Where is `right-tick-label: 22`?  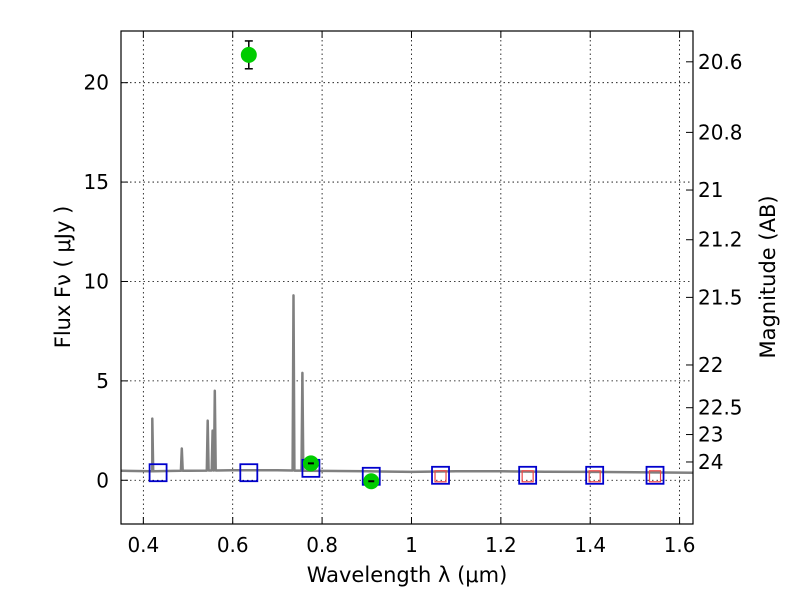
right-tick-label: 22 is located at coordinates (710, 365).